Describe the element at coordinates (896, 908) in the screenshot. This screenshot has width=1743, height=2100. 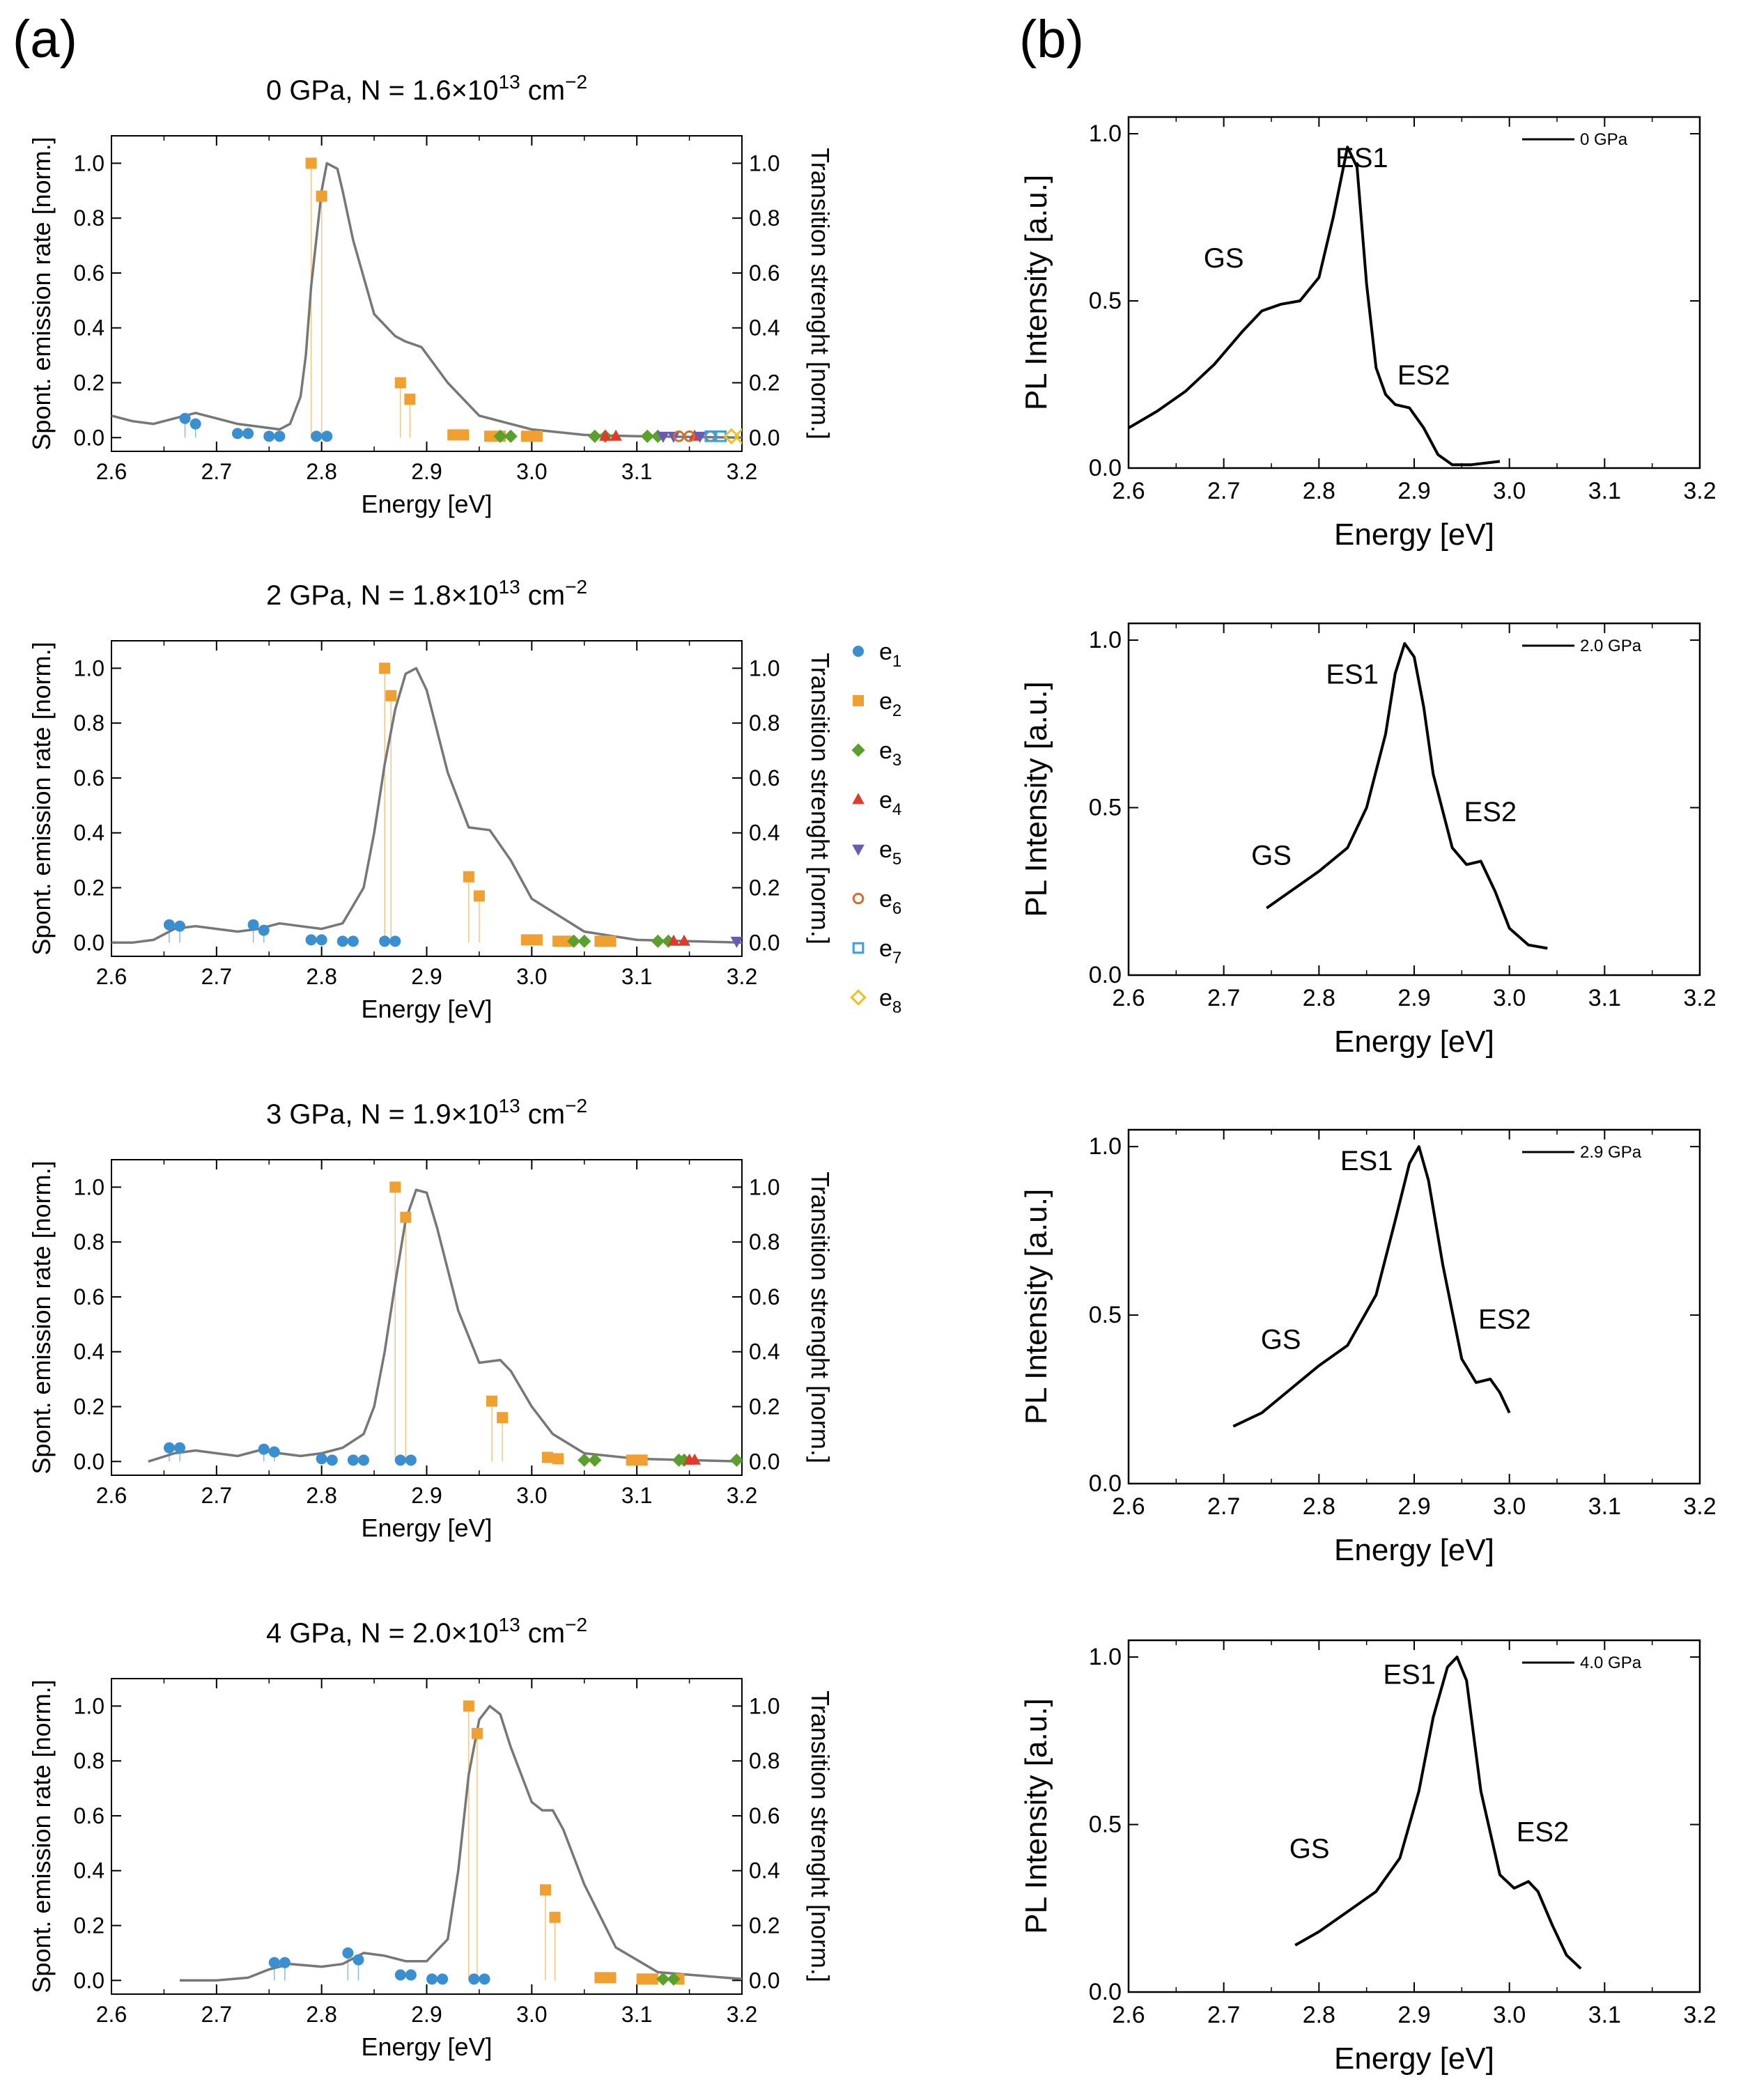
I see `legend-sub: 6` at that location.